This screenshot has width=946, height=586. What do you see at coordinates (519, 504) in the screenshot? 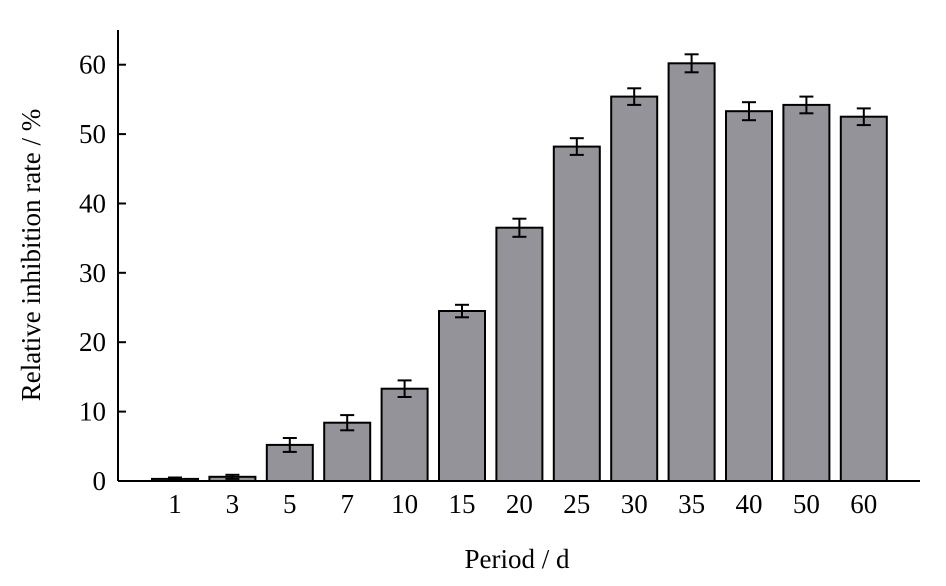
I see `x-tick-label-20: 20` at bounding box center [519, 504].